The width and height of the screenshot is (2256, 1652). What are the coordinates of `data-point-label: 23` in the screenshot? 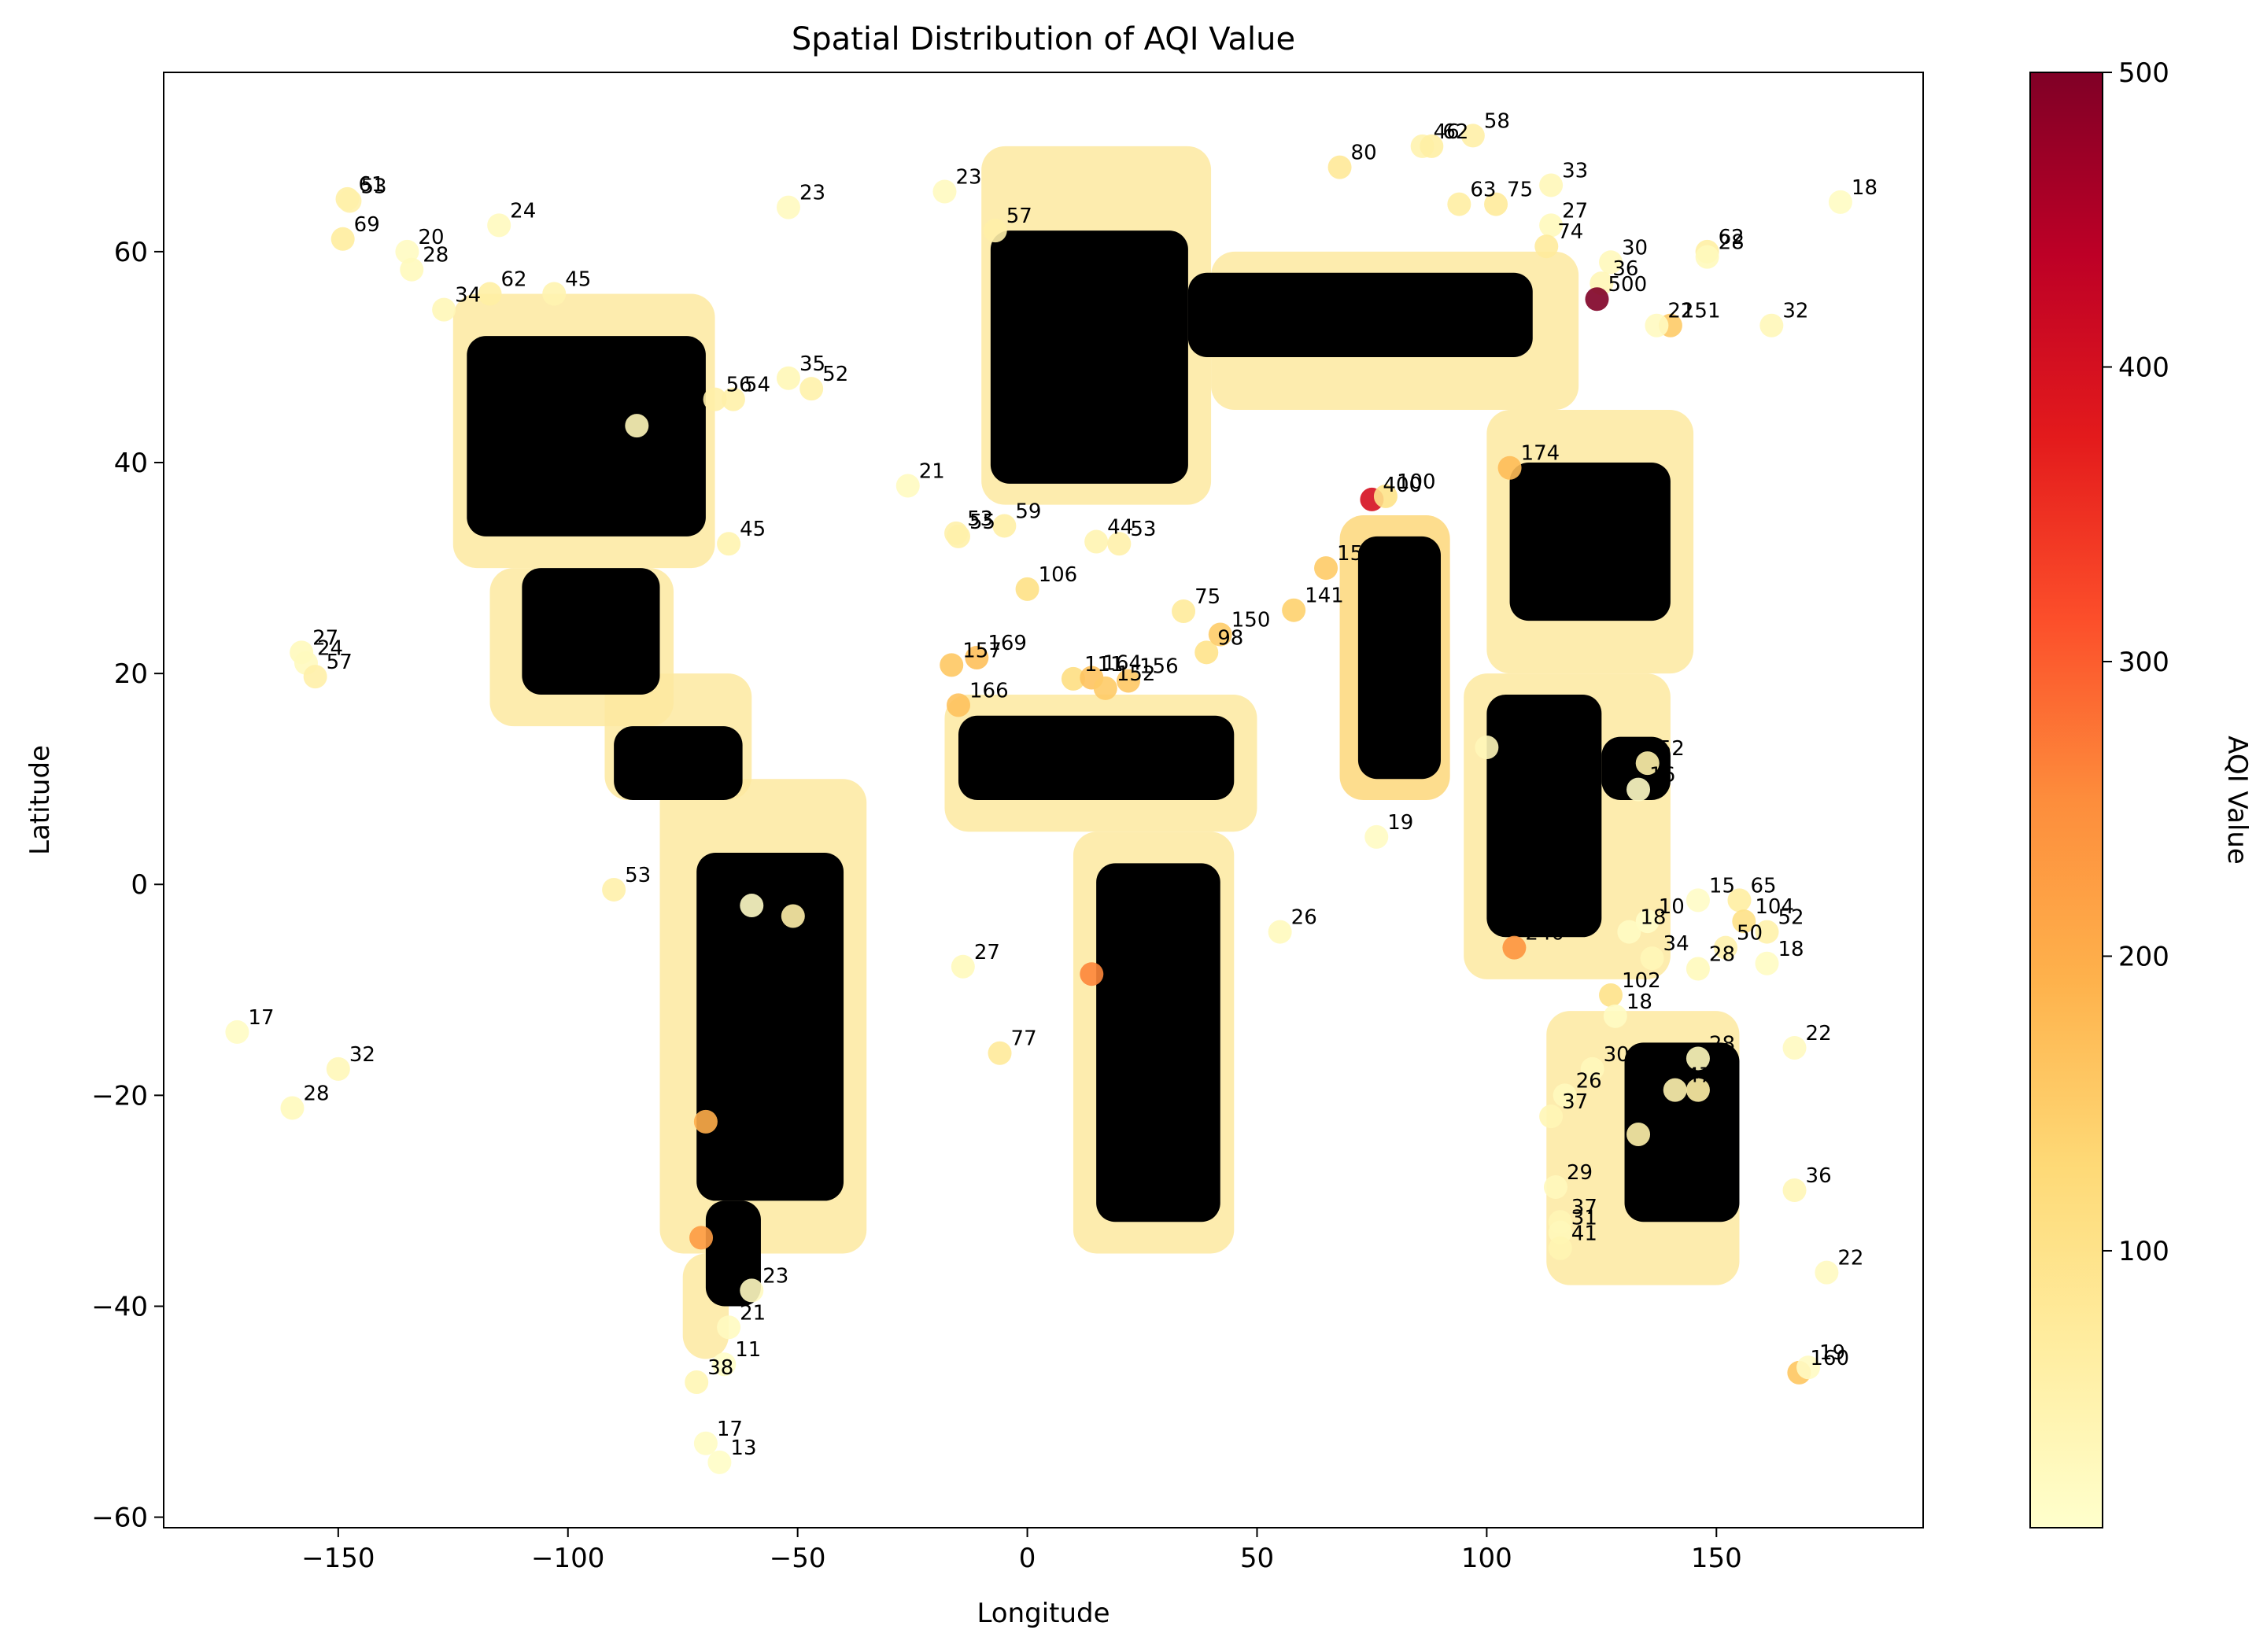 It's located at (812, 193).